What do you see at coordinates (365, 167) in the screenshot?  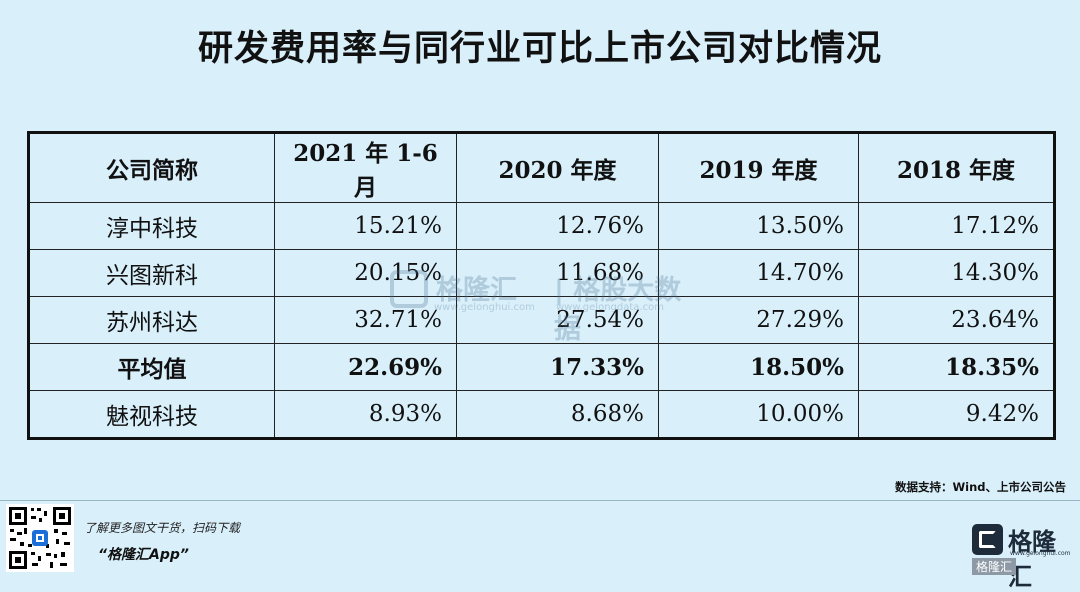 I see `header-2021h1: 2021 年 1-6 月` at bounding box center [365, 167].